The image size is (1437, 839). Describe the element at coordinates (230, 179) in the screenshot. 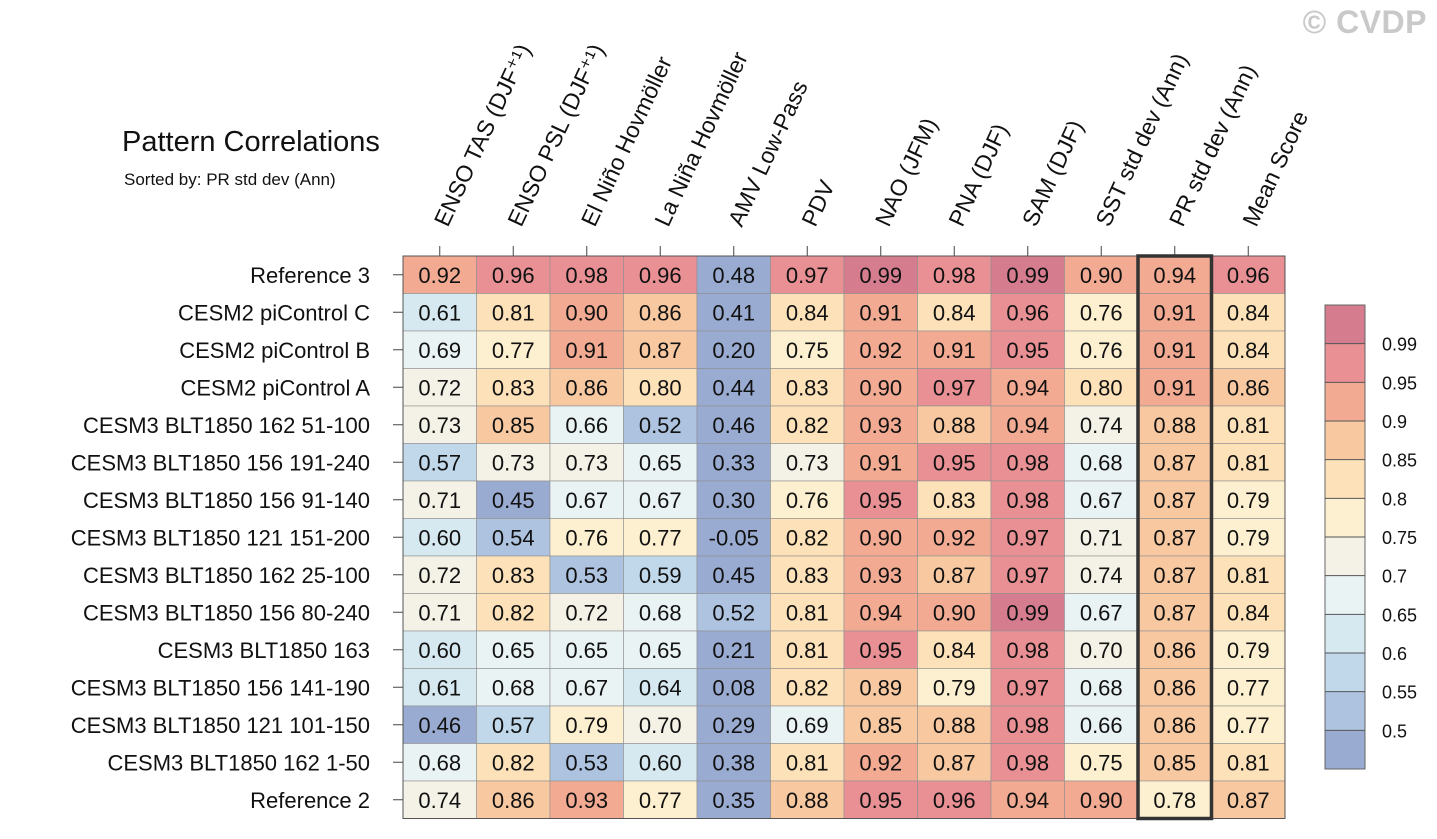

I see `chart-subtitle: Sorted by: PR std dev (Ann)` at that location.